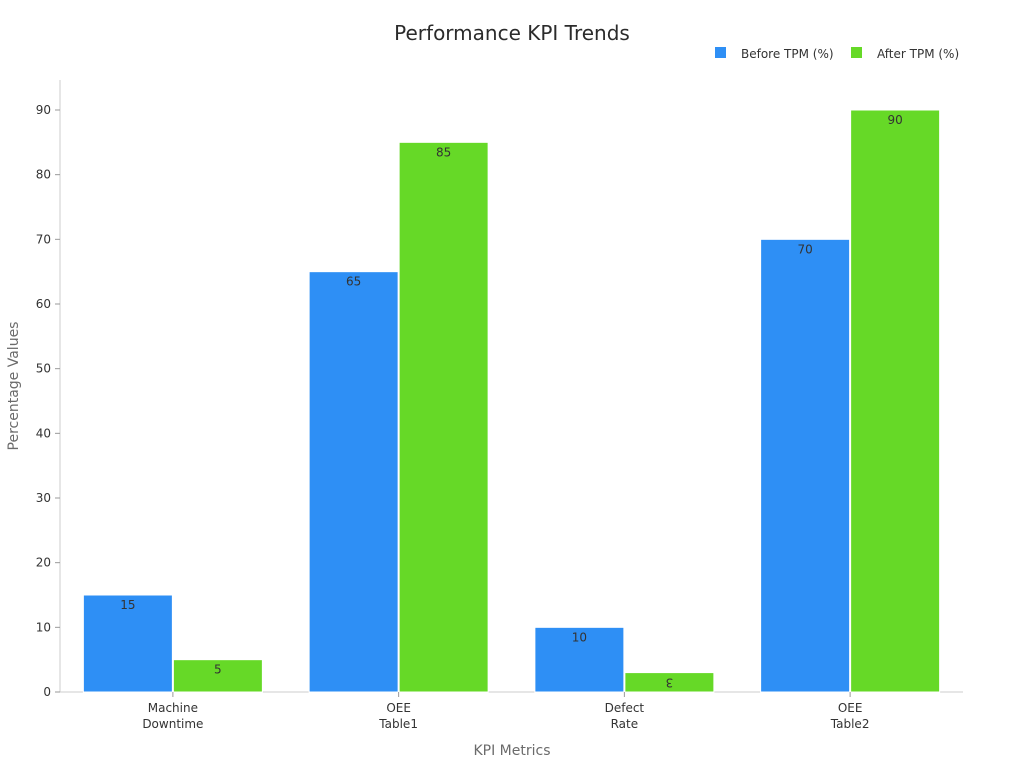 The width and height of the screenshot is (1024, 768). Describe the element at coordinates (127, 605) in the screenshot. I see `data-label-before: 15` at that location.